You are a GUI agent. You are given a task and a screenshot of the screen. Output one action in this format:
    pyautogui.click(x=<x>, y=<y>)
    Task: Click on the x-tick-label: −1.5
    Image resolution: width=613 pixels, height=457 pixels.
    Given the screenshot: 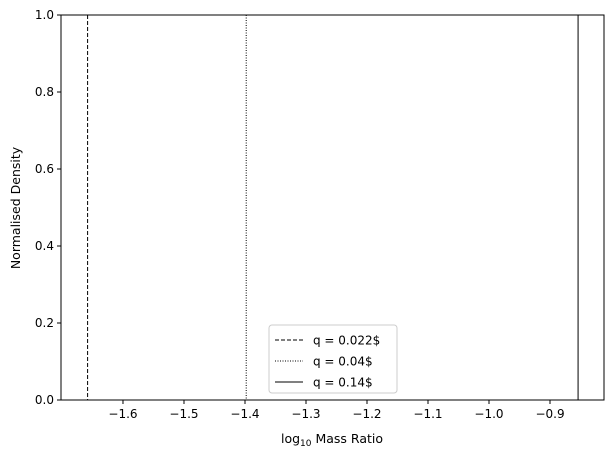 What is the action you would take?
    pyautogui.click(x=183, y=414)
    